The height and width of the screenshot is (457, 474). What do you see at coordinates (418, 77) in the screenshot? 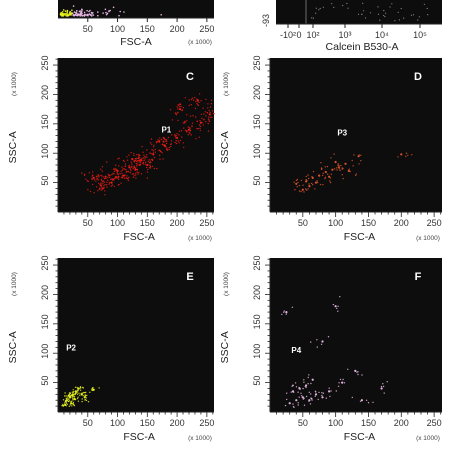
I see `panel-d-letter: D` at bounding box center [418, 77].